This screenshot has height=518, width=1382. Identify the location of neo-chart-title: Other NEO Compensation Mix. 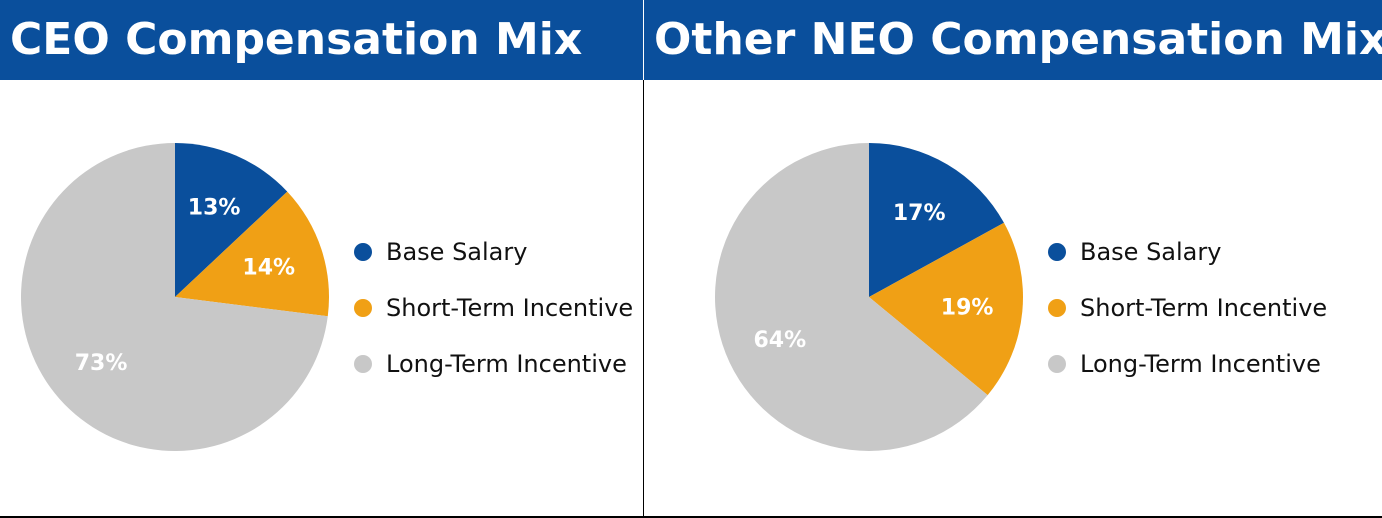
(1013, 40).